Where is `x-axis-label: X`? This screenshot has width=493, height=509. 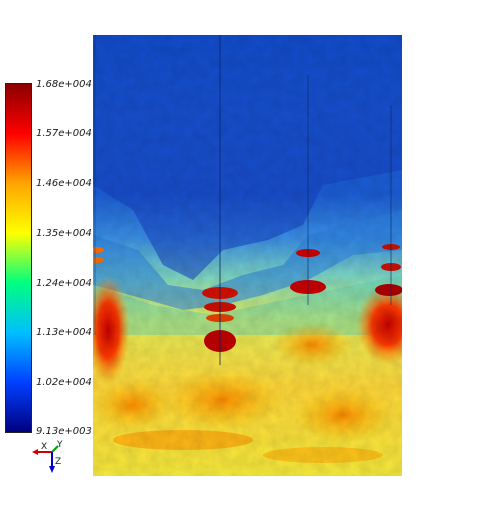
x-axis-label: X is located at coordinates (44, 447).